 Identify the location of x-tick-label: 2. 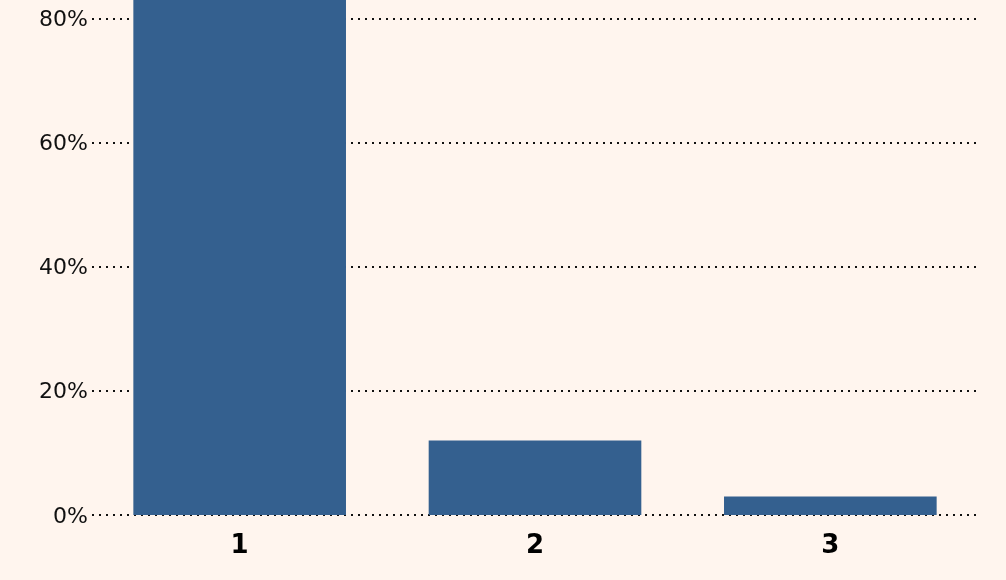
(535, 544).